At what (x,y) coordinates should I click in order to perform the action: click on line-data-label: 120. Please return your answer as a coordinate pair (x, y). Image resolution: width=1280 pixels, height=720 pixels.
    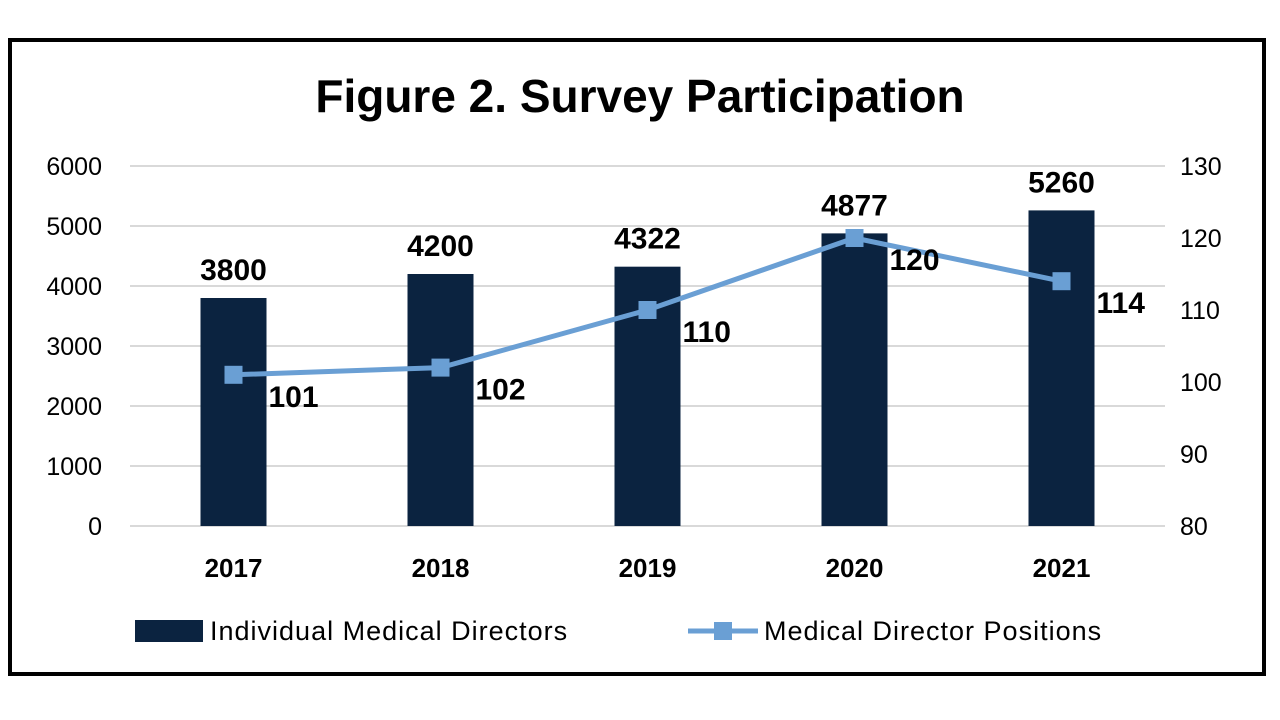
    Looking at the image, I should click on (915, 260).